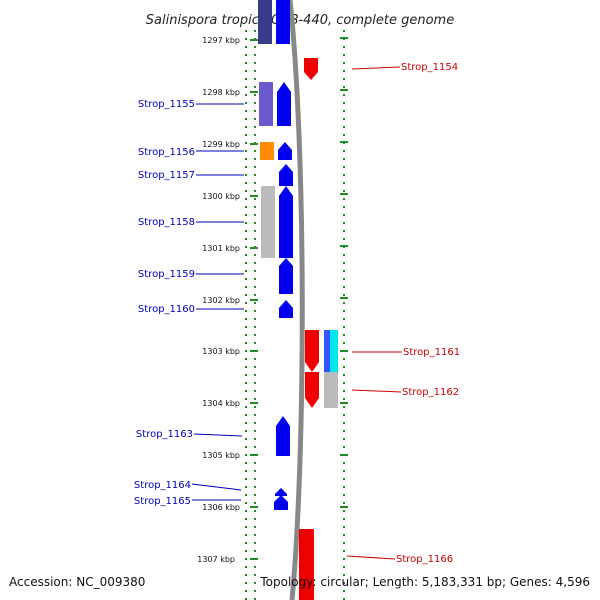 Image resolution: width=600 pixels, height=600 pixels. What do you see at coordinates (221, 507) in the screenshot?
I see `tick-label-1306: 1306 kbp` at bounding box center [221, 507].